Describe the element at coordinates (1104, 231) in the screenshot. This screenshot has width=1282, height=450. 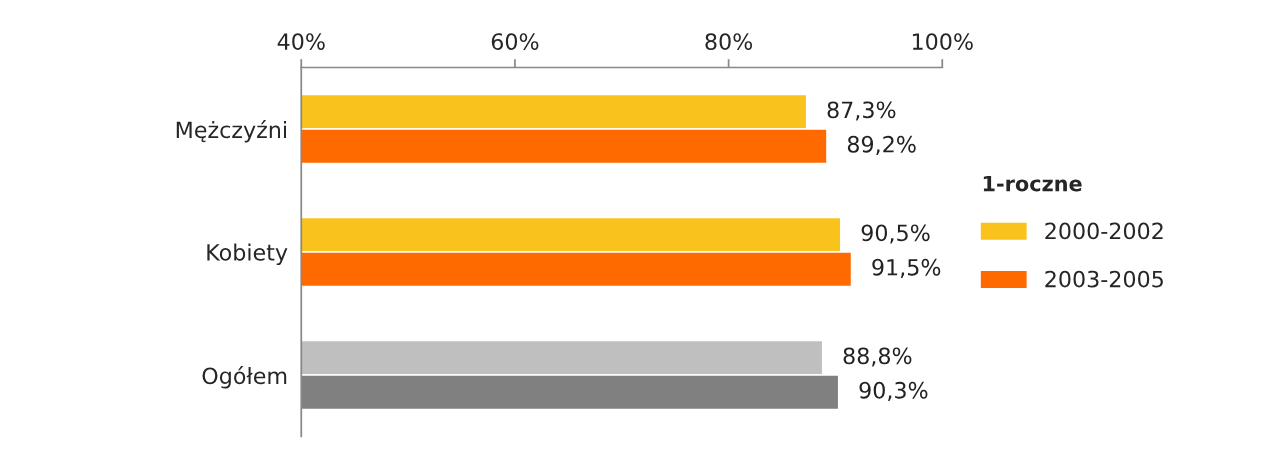
I see `legend-label: 2000-2002` at that location.